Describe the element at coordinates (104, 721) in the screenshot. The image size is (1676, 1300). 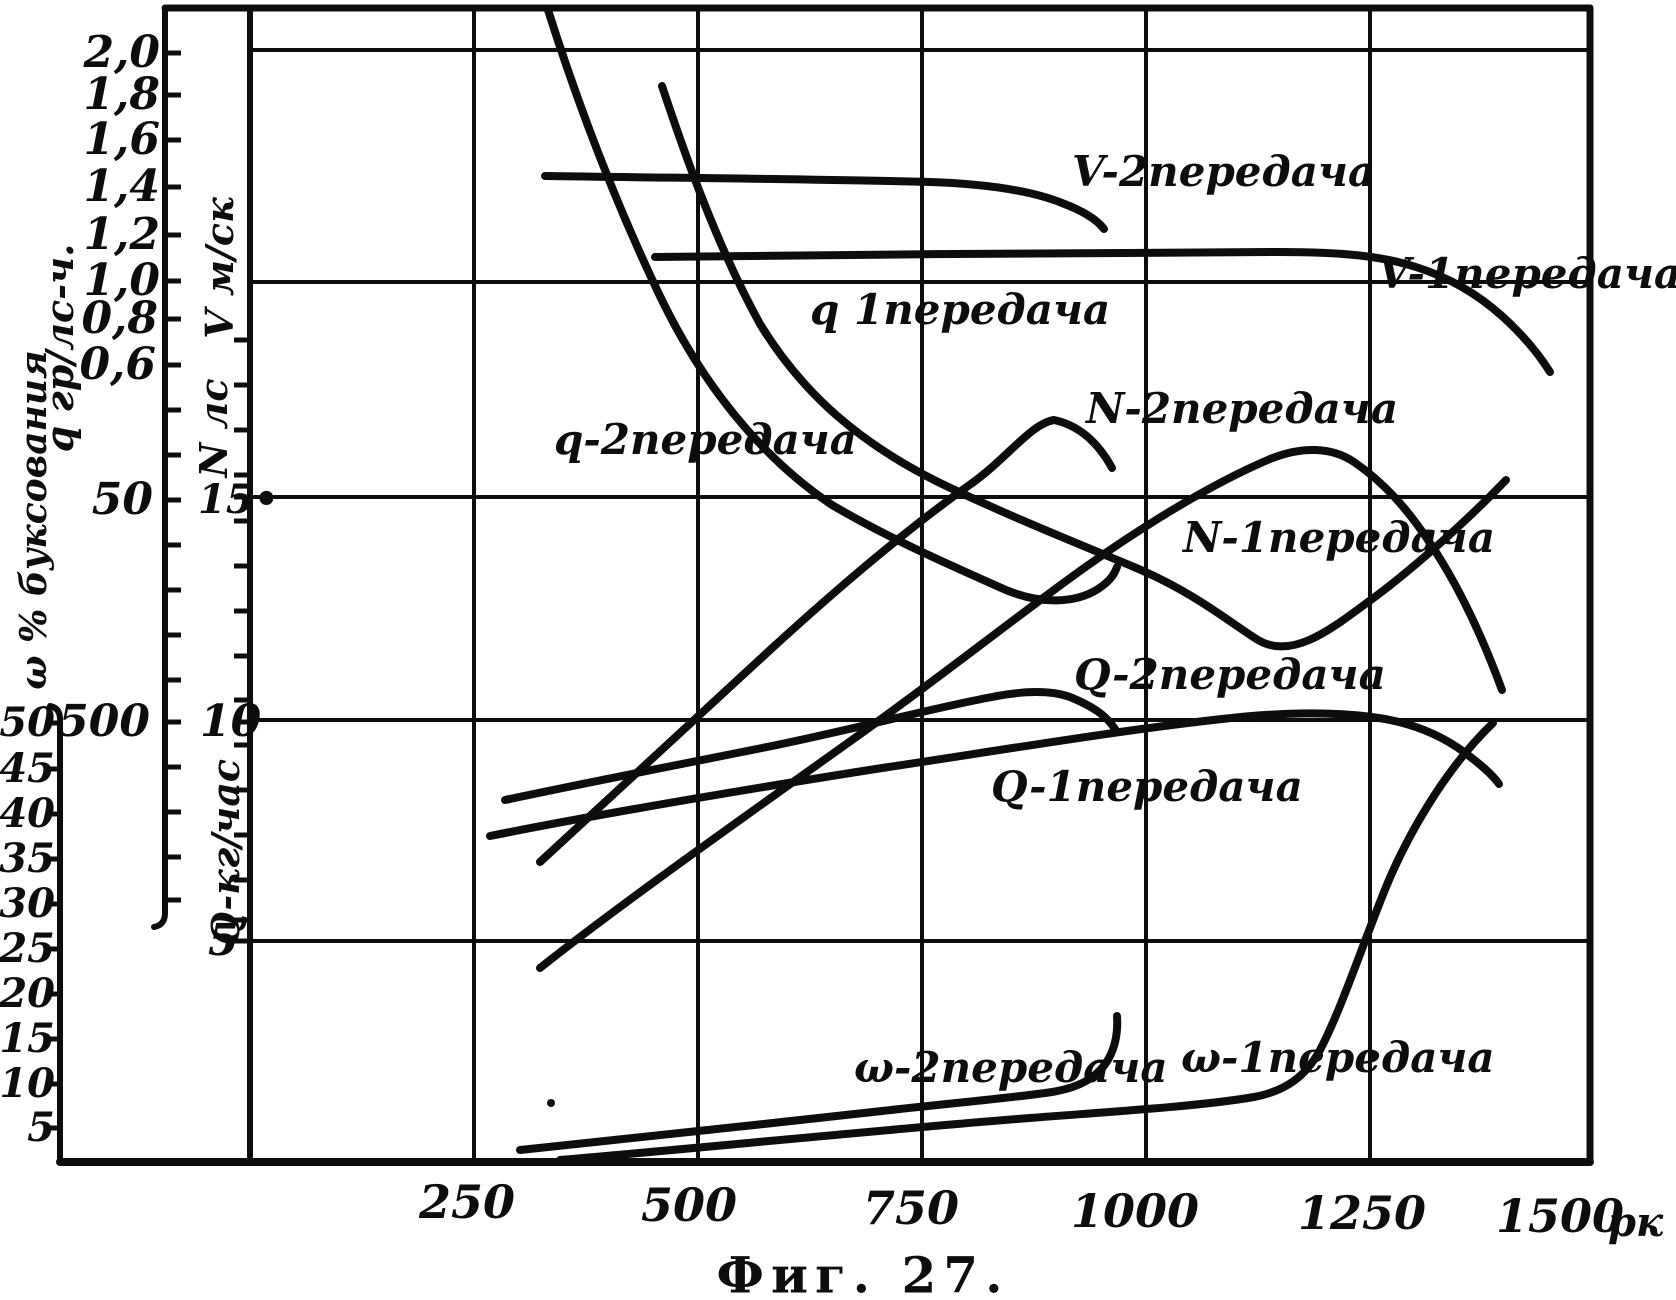
I see `tick-aux-500: 500` at that location.